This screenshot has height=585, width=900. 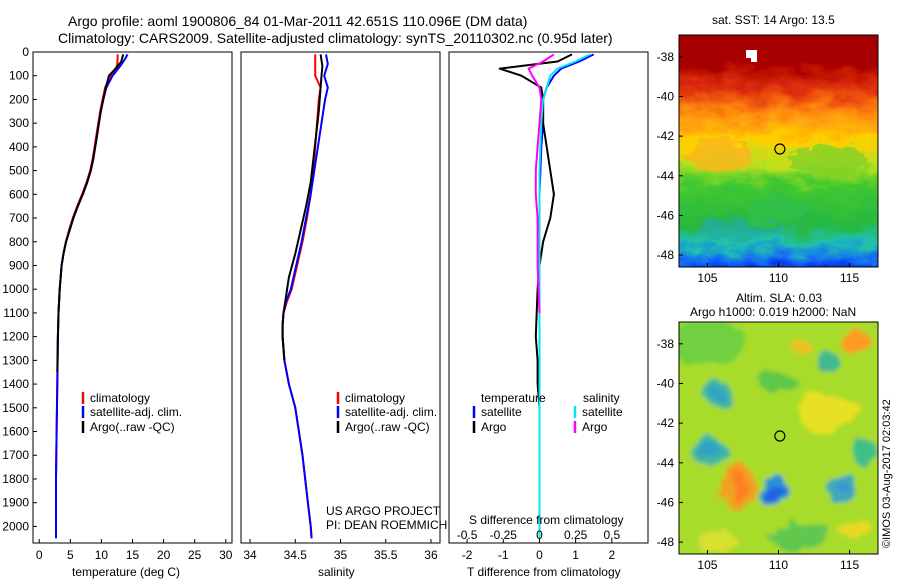 I want to click on x-tick-label: 34, so click(x=250, y=555).